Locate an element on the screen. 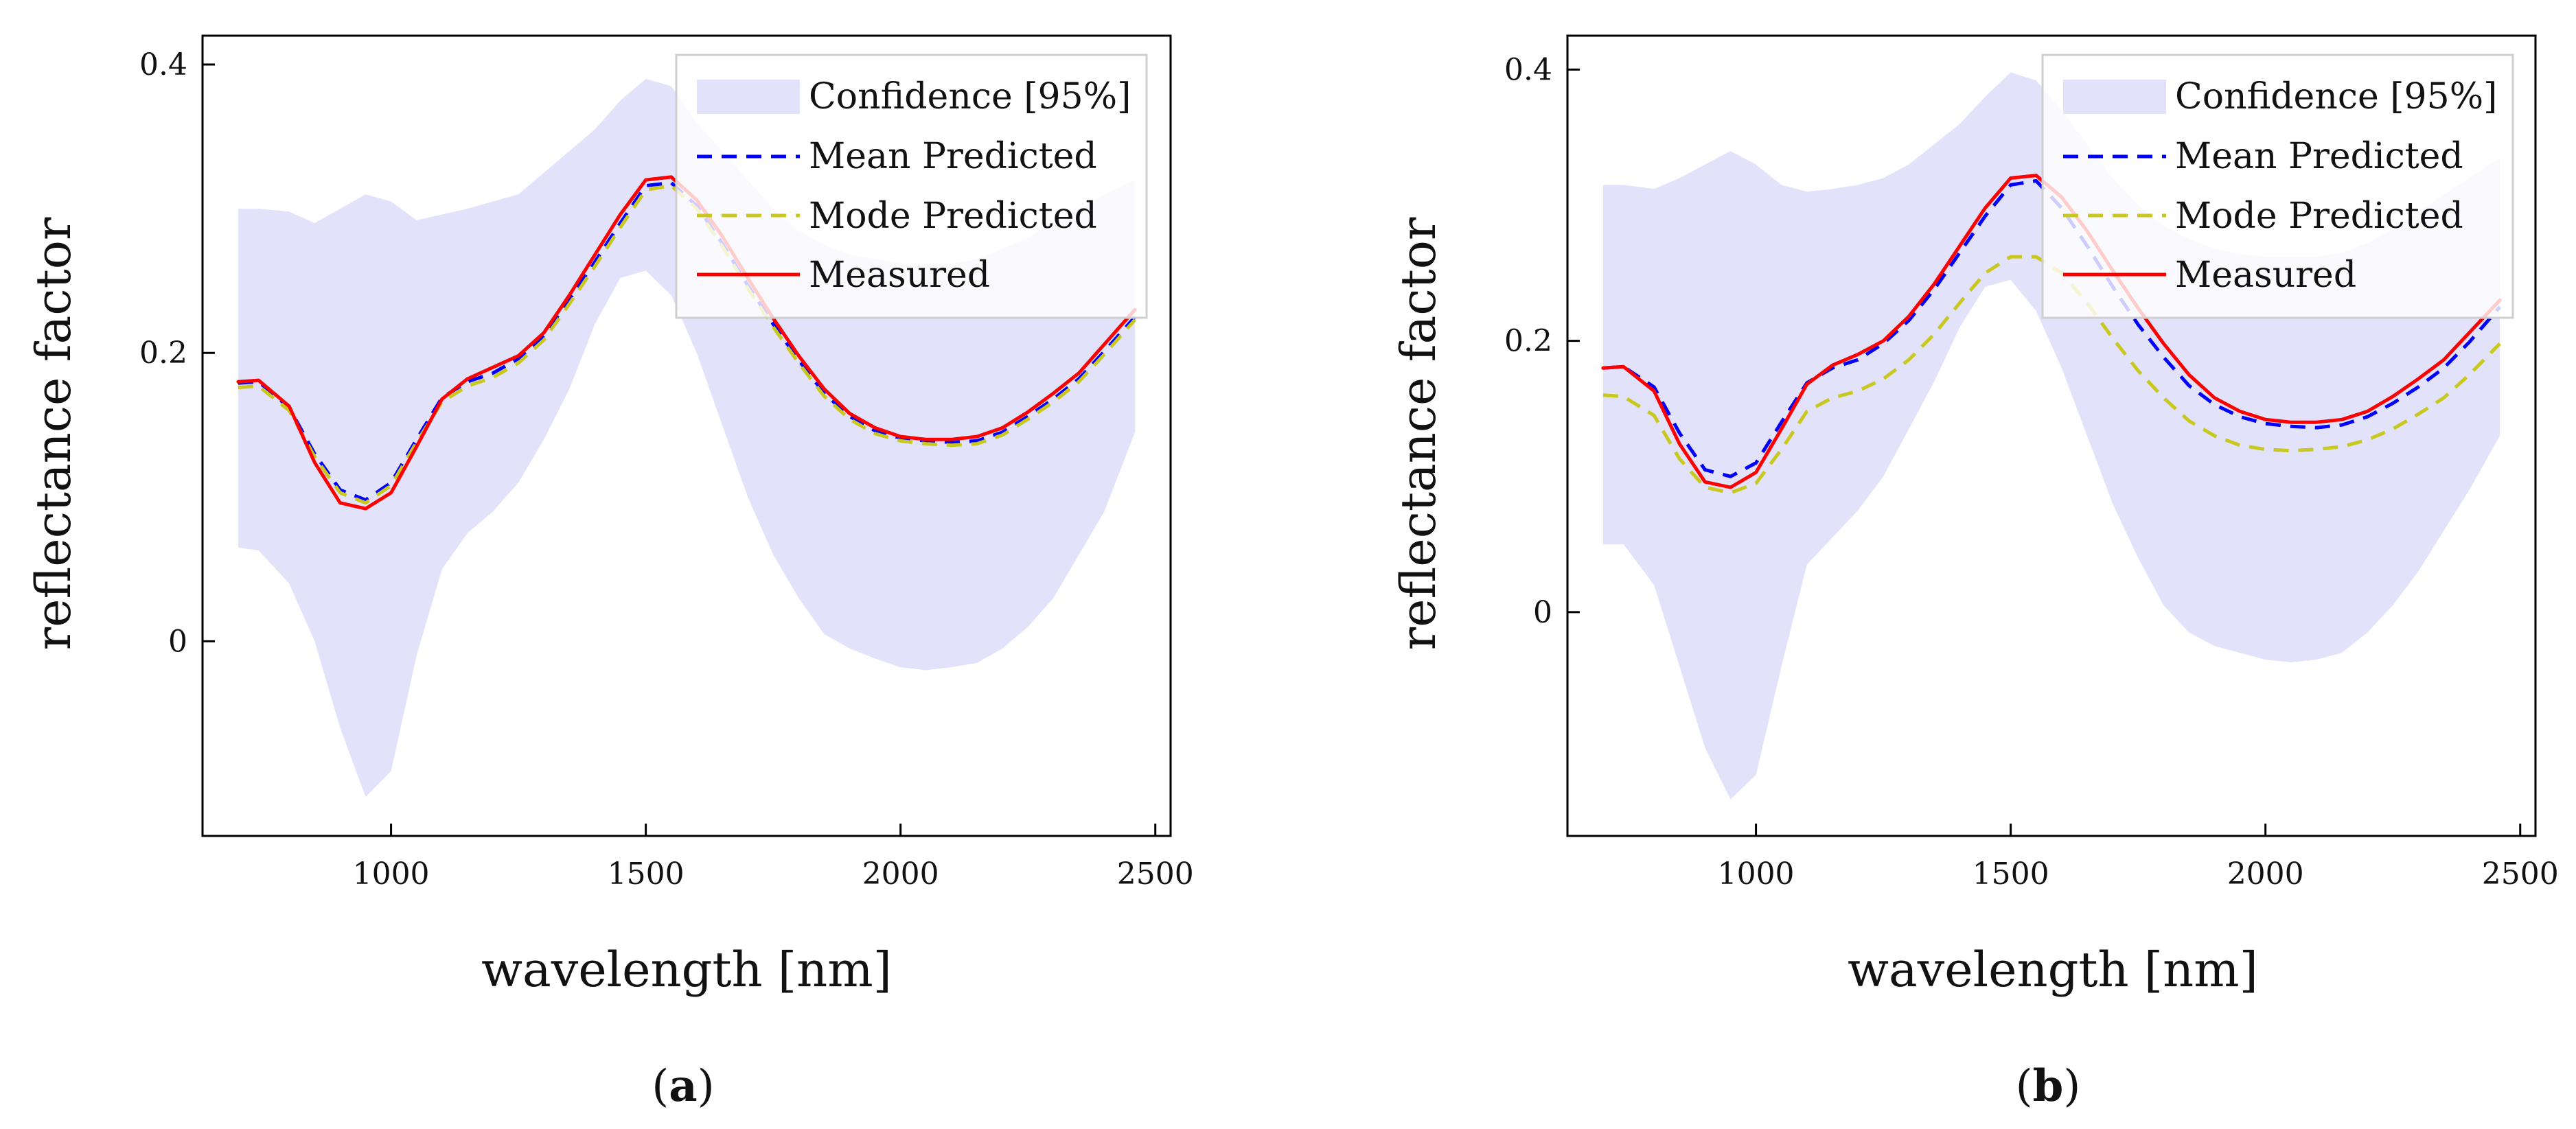 The height and width of the screenshot is (1129, 2576). caption-letter: a is located at coordinates (683, 1086).